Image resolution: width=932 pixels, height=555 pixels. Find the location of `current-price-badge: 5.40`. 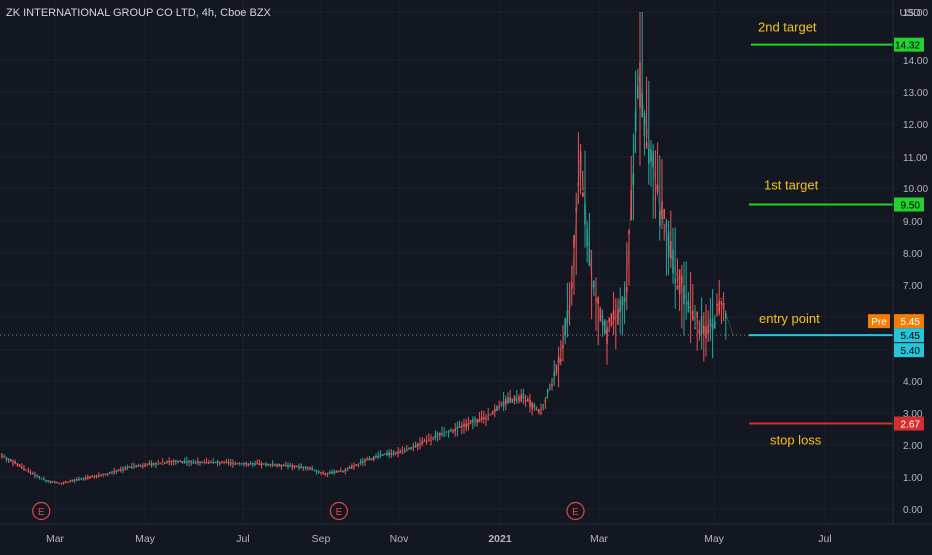

current-price-badge: 5.40 is located at coordinates (909, 350).